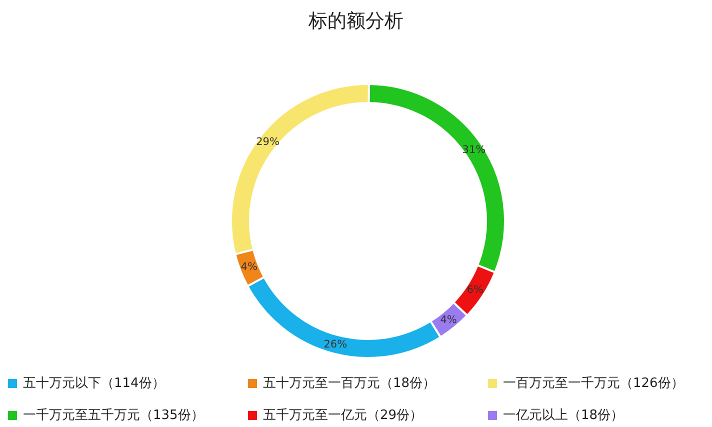 The height and width of the screenshot is (427, 712). I want to click on legend-label: 五十万元至一百万元（18份）, so click(349, 383).